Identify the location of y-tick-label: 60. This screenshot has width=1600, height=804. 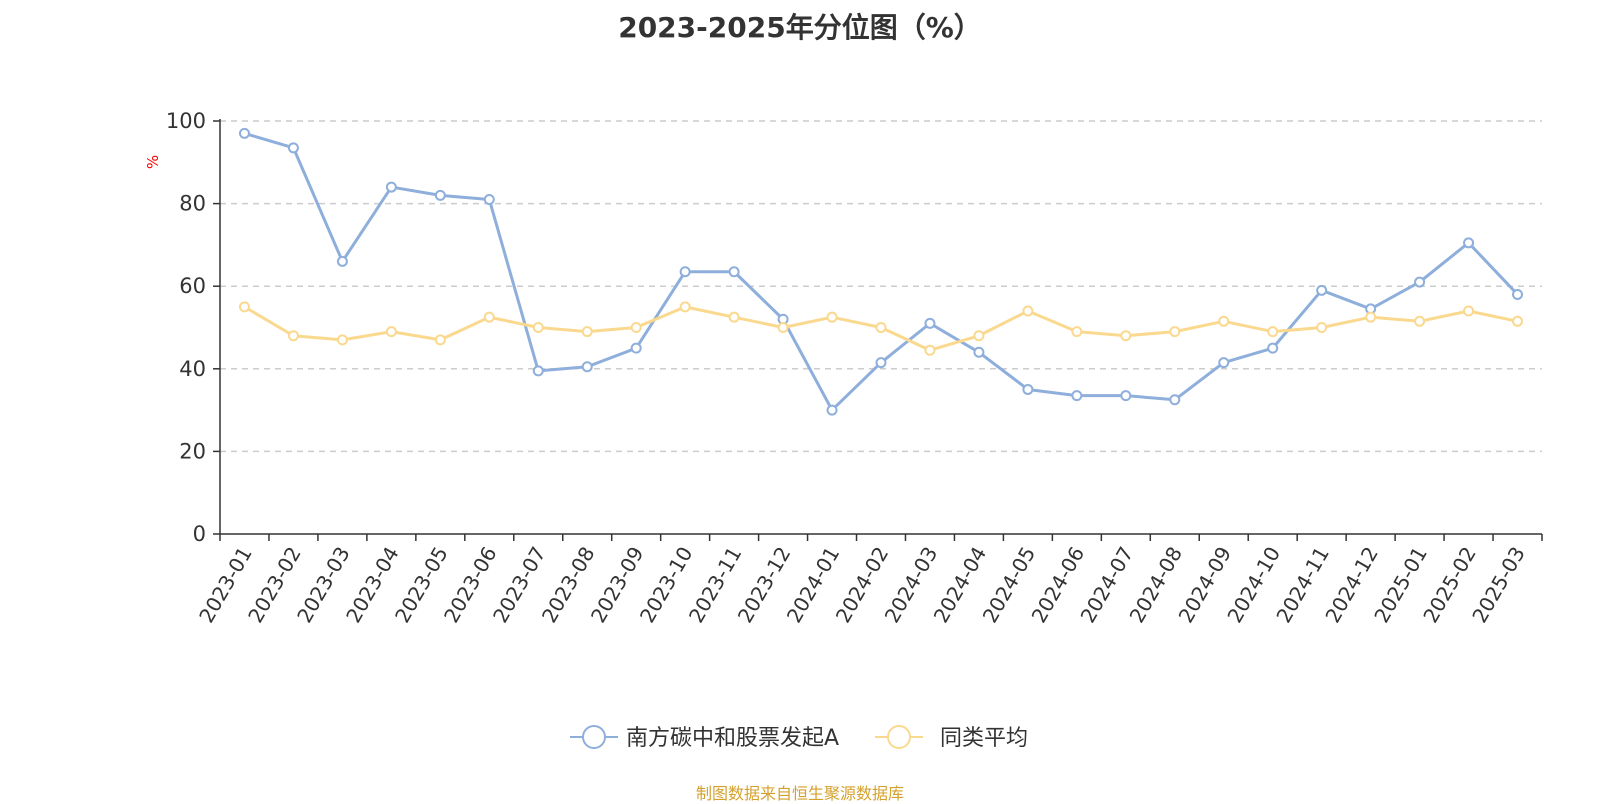
(192, 286).